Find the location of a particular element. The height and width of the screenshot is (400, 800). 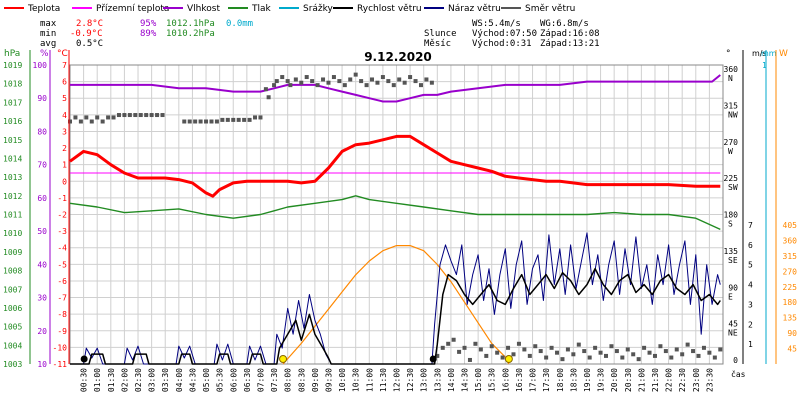

axis-header-hpa: hPa is located at coordinates (12, 54).